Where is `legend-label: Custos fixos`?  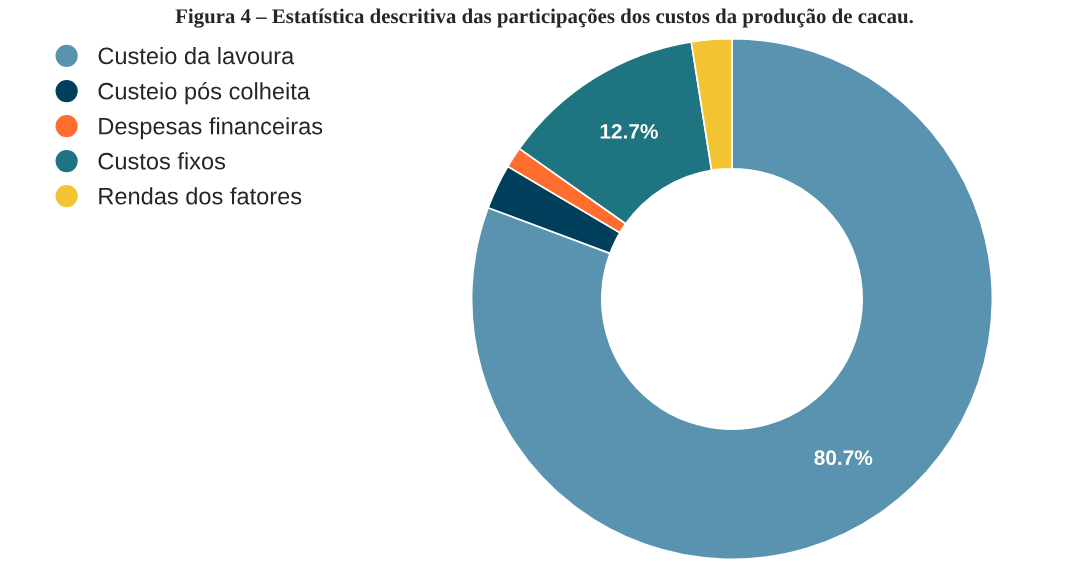
legend-label: Custos fixos is located at coordinates (162, 161).